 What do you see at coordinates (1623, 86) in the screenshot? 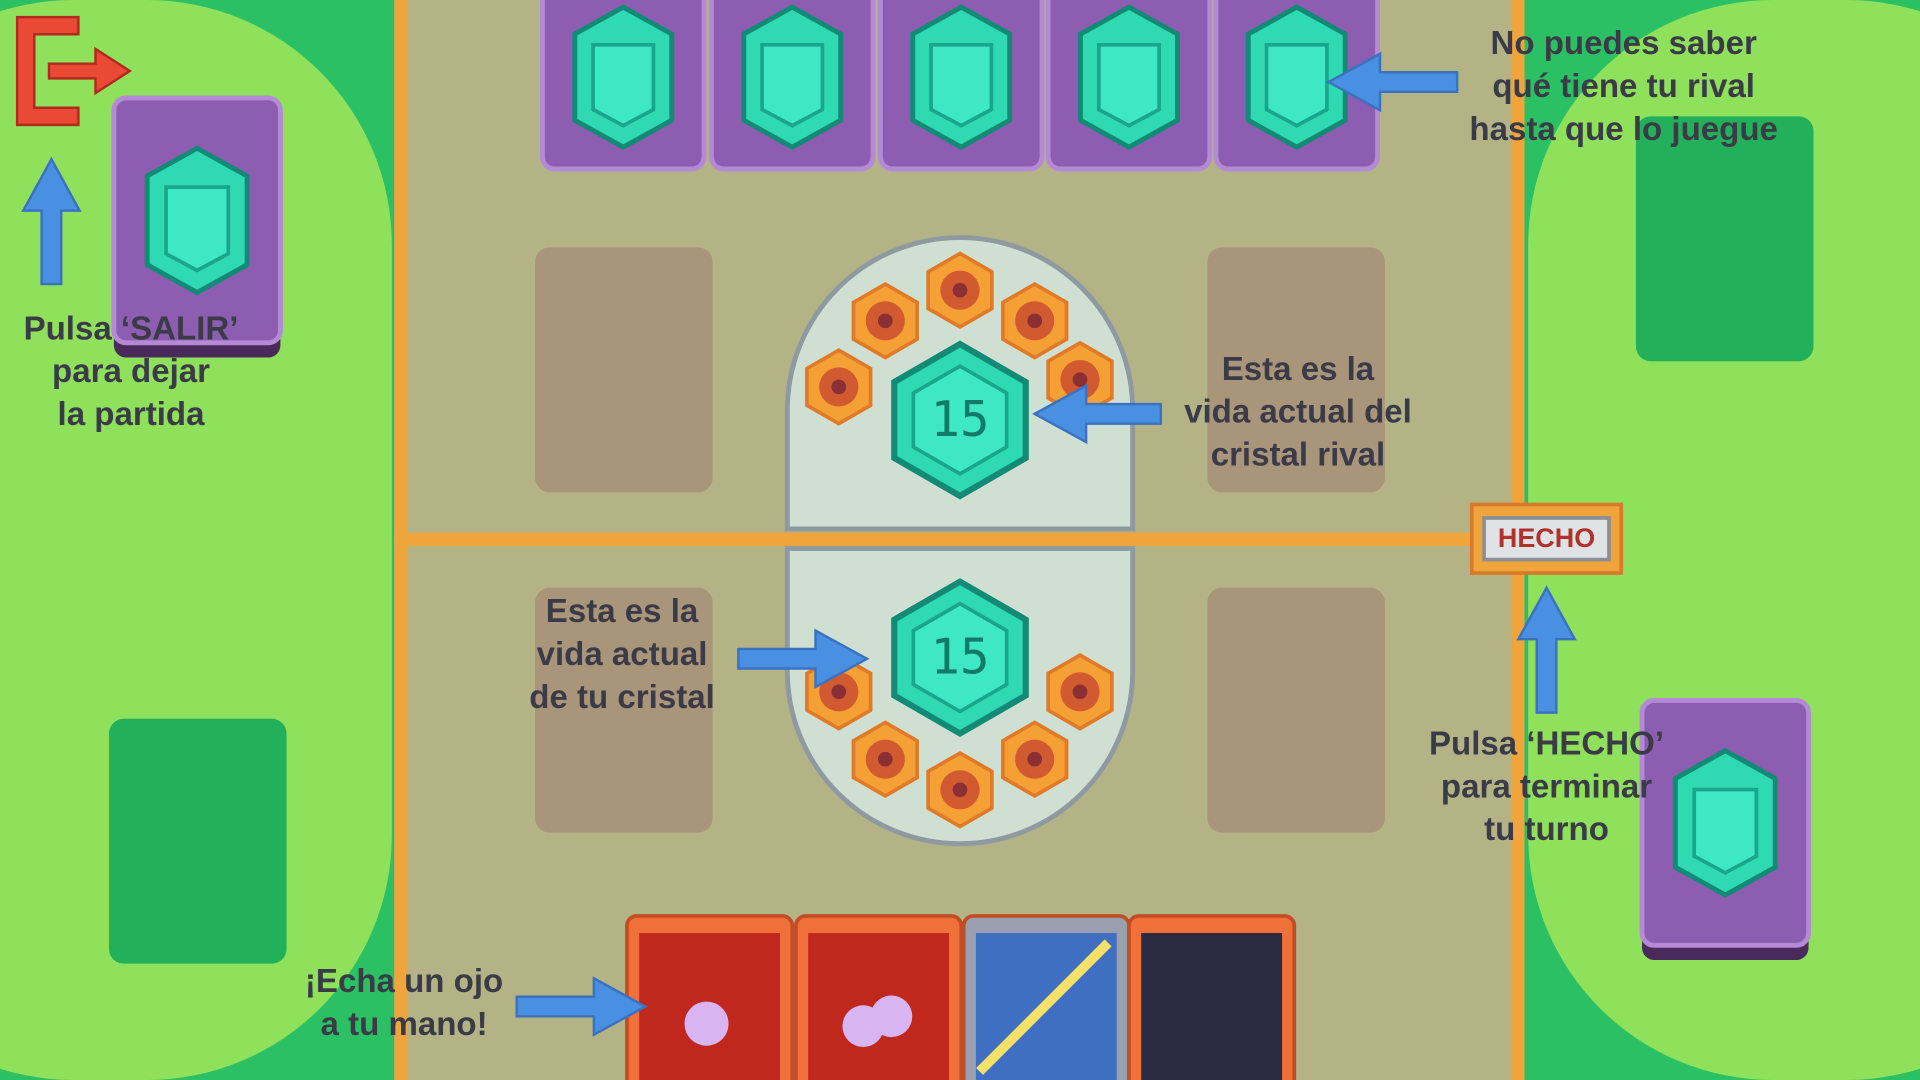
I see `annotation-text: qué tiene tu rival` at bounding box center [1623, 86].